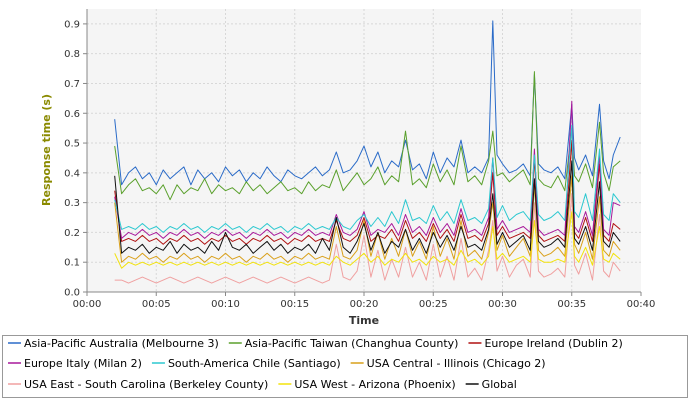  I want to click on legend-label: Asia-Pacific Taiwan (Changhua County), so click(352, 343).